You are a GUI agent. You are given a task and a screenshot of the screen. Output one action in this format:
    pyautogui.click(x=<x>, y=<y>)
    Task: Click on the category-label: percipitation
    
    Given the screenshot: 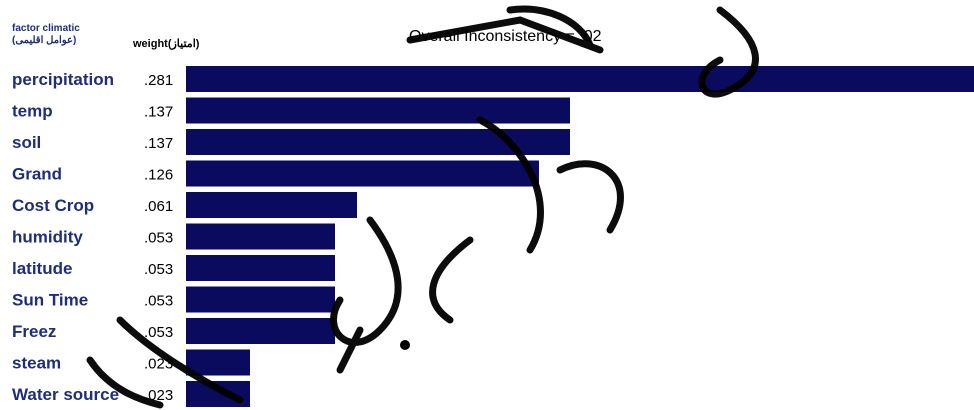 What is the action you would take?
    pyautogui.click(x=63, y=79)
    